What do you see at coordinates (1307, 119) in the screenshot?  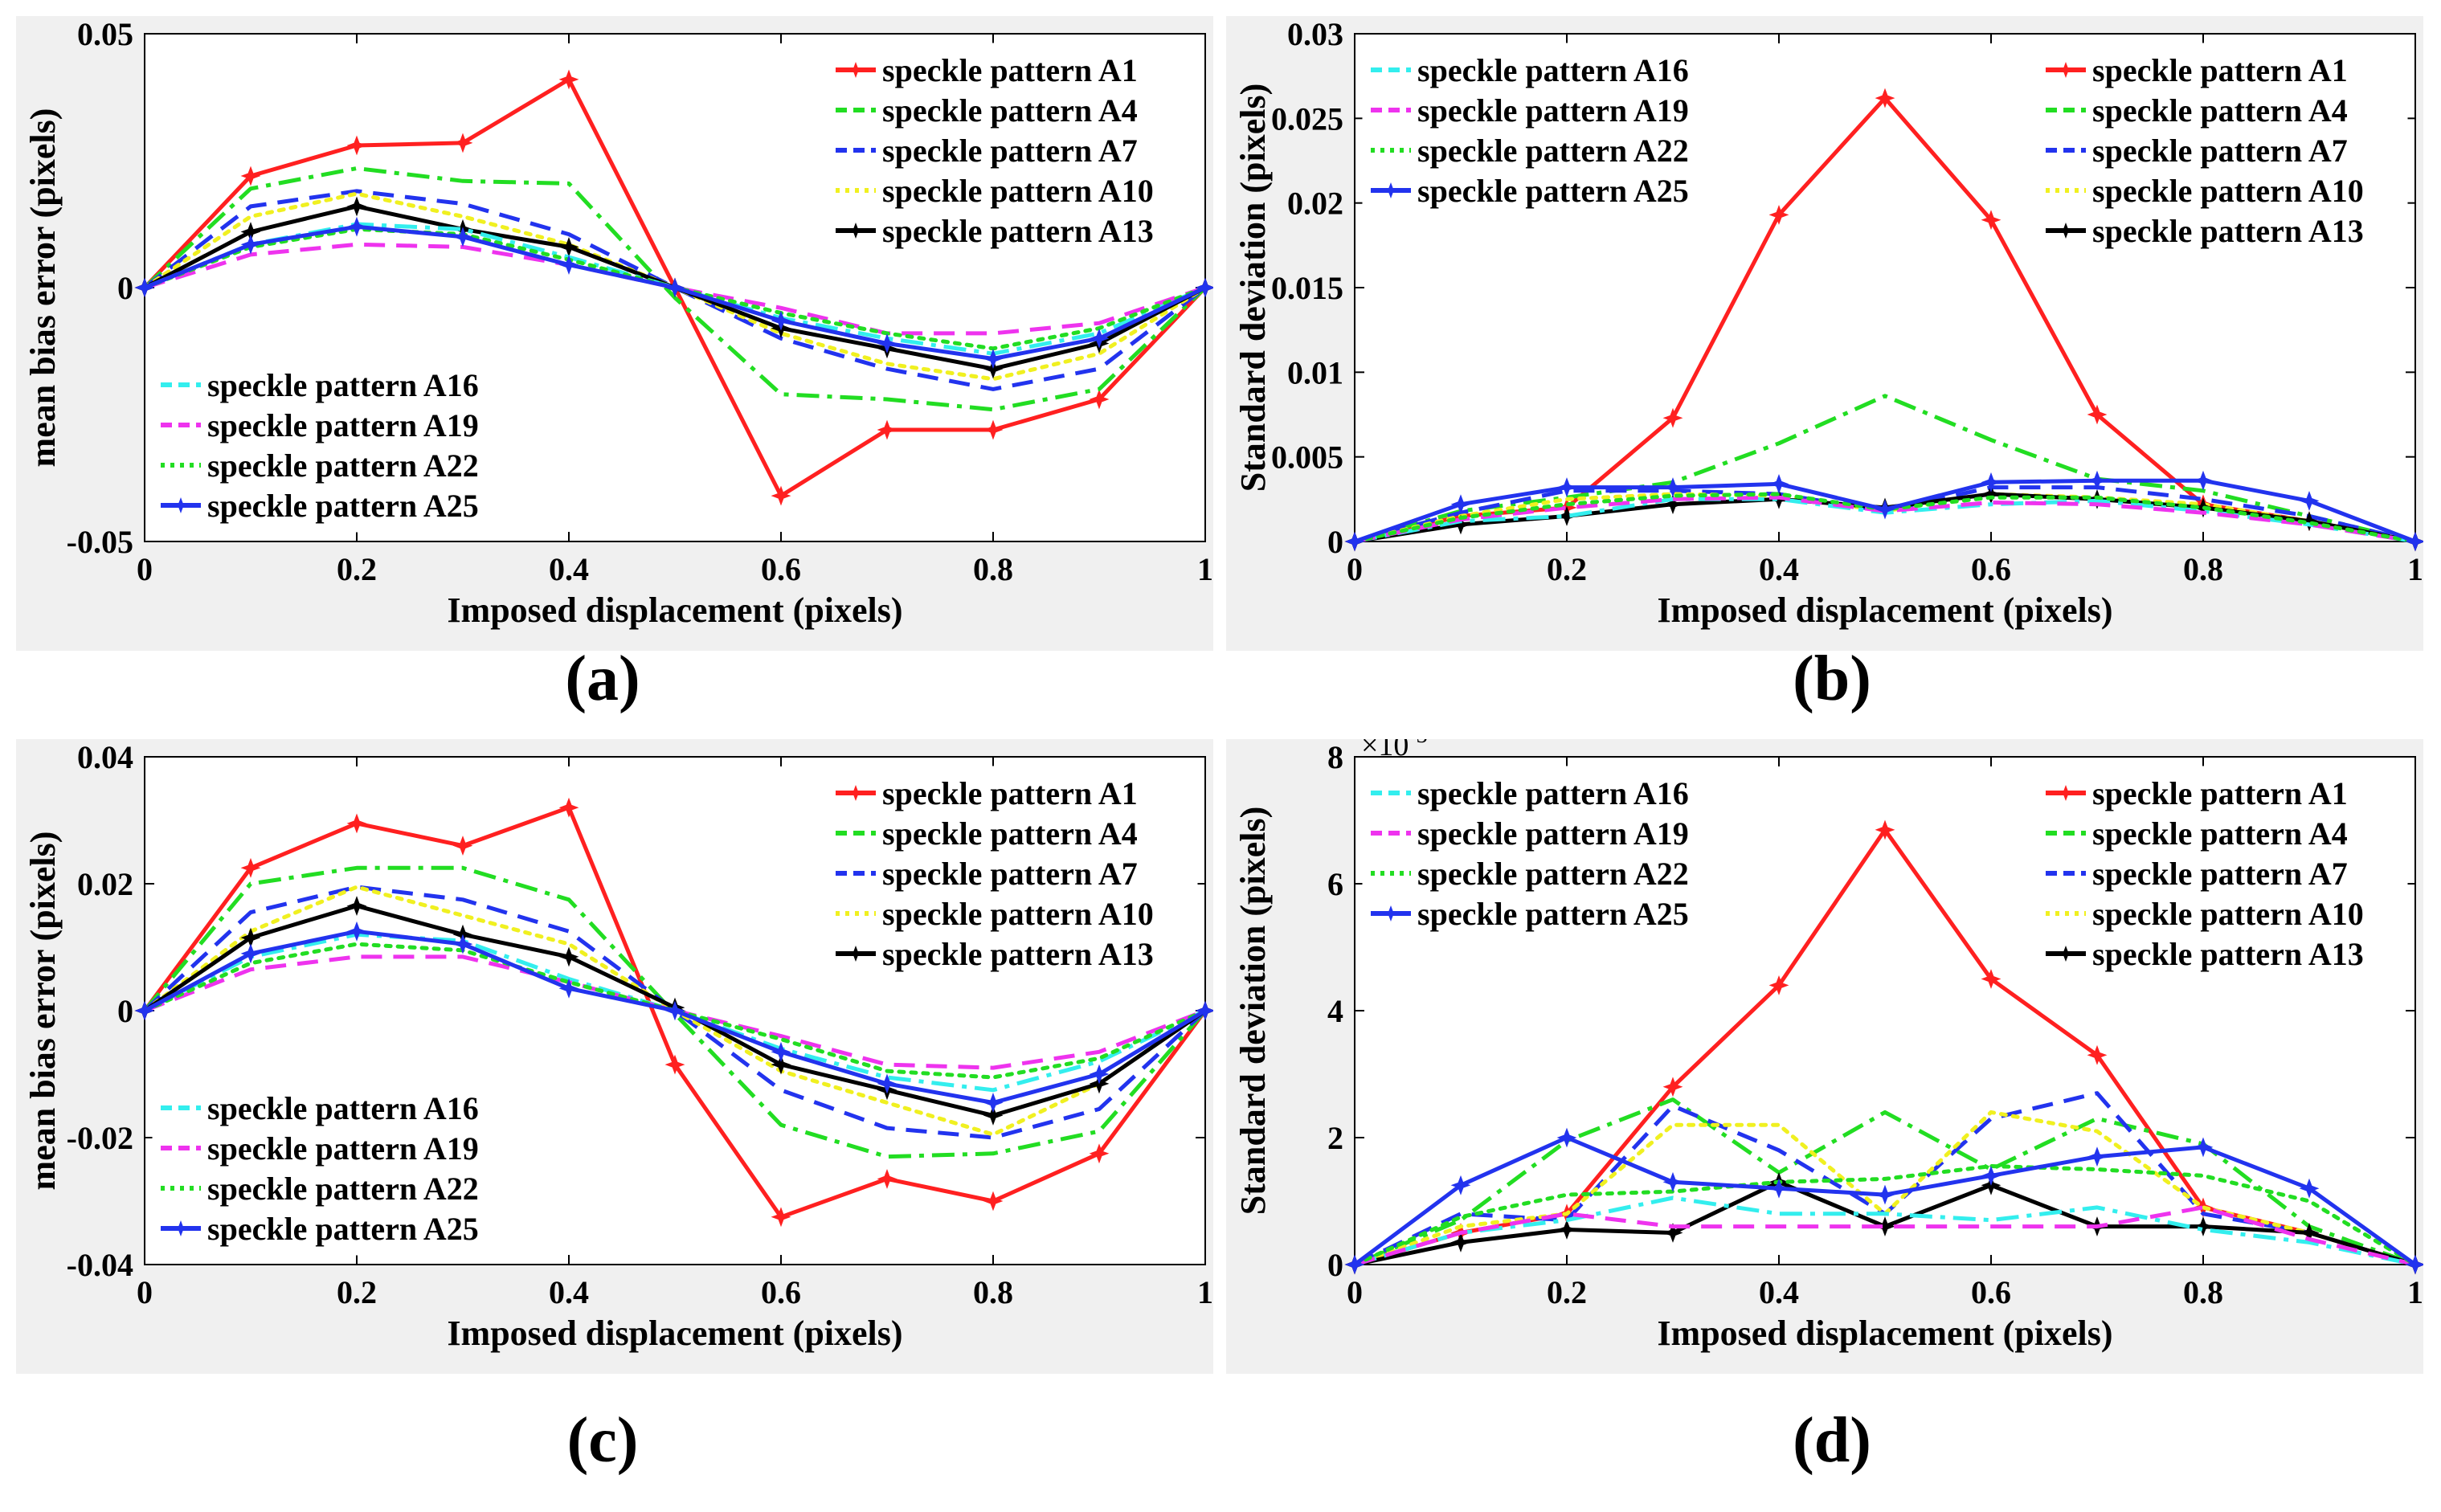 I see `y-tick-label: 0.025` at bounding box center [1307, 119].